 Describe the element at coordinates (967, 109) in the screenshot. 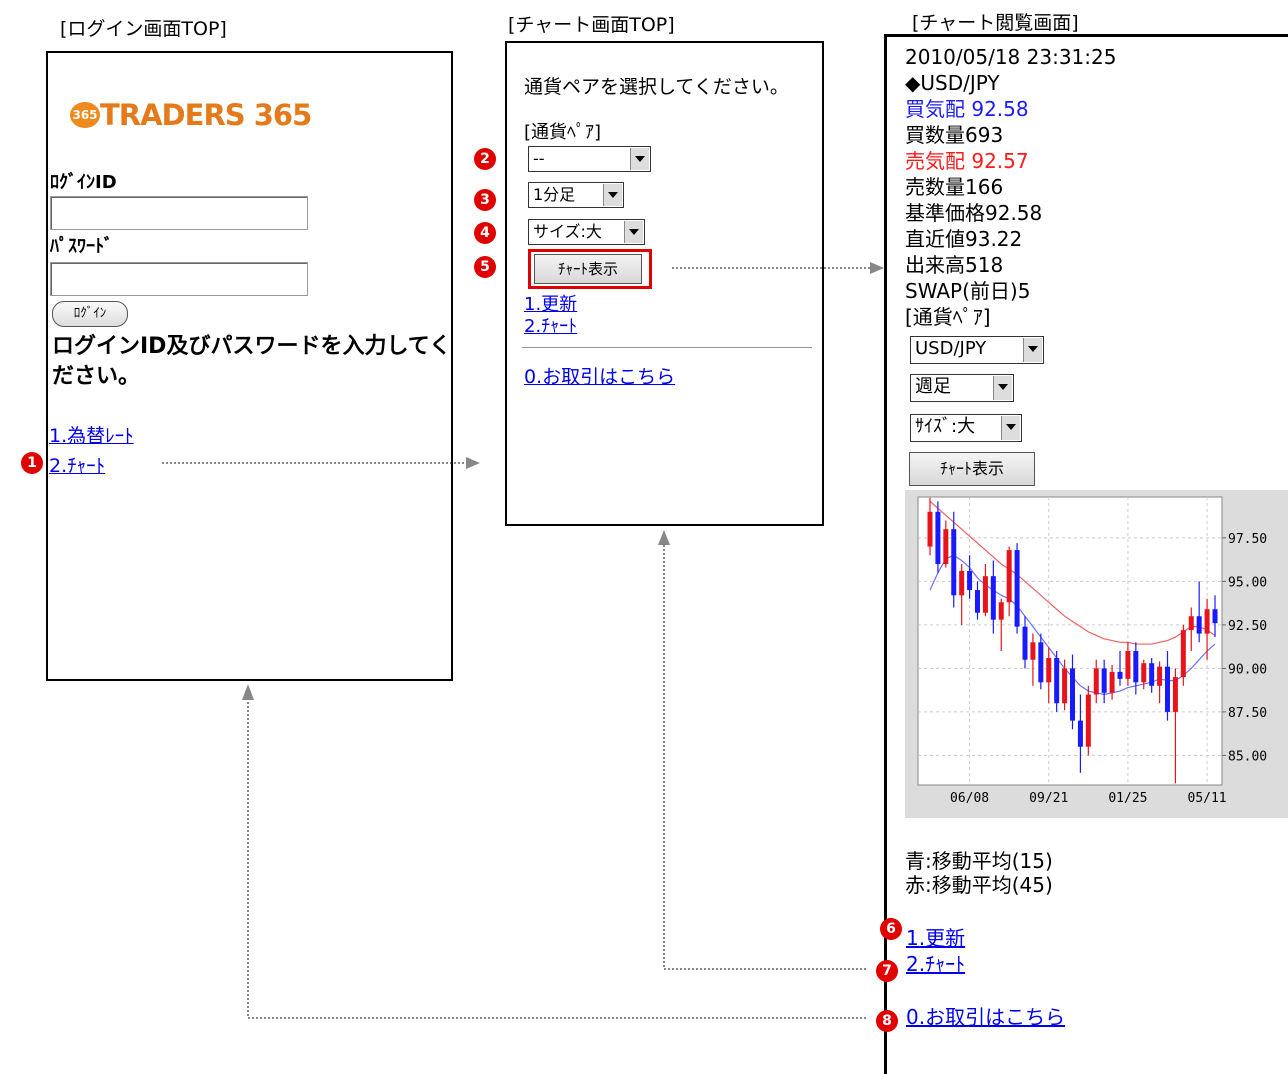

I see `quote-line: 買気配 92.58` at that location.